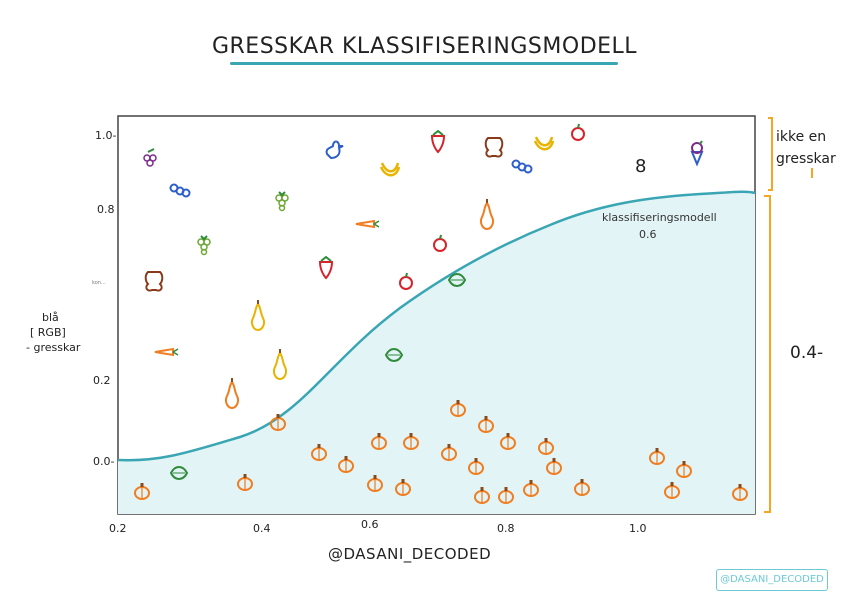 The width and height of the screenshot is (849, 600). What do you see at coordinates (102, 380) in the screenshot?
I see `y-tick-label: 0.2` at bounding box center [102, 380].